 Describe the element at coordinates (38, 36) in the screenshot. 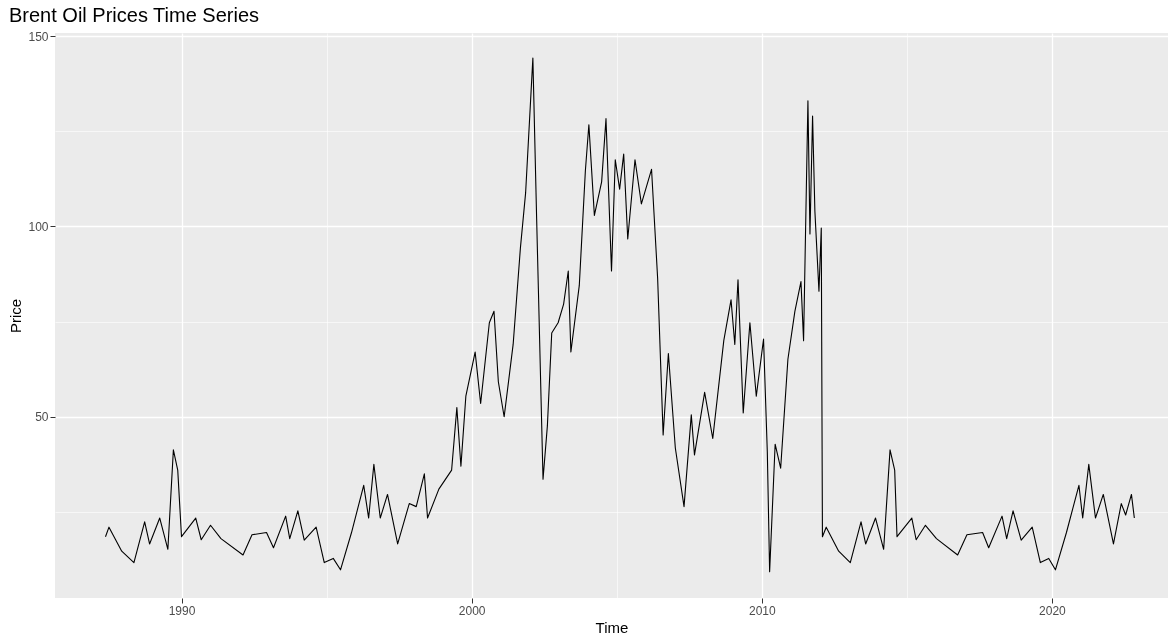

I see `y-tick-label: 150` at that location.